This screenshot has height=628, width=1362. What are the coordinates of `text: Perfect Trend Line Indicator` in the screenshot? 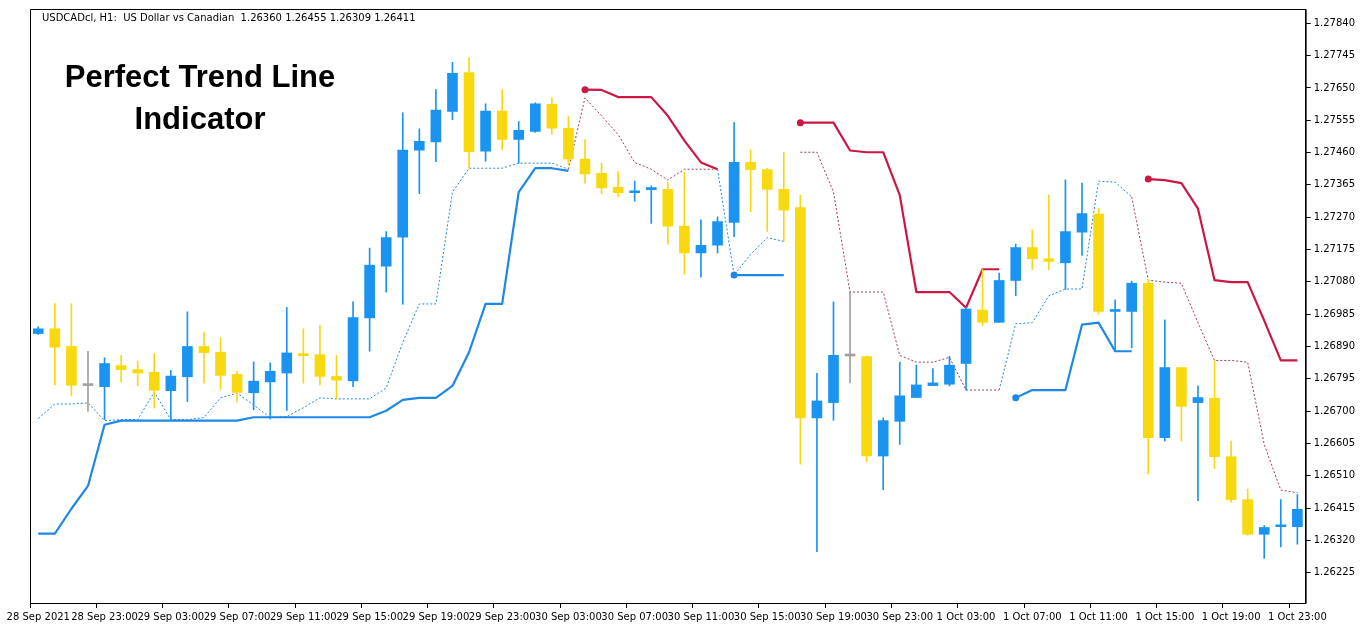 It's located at (200, 98).